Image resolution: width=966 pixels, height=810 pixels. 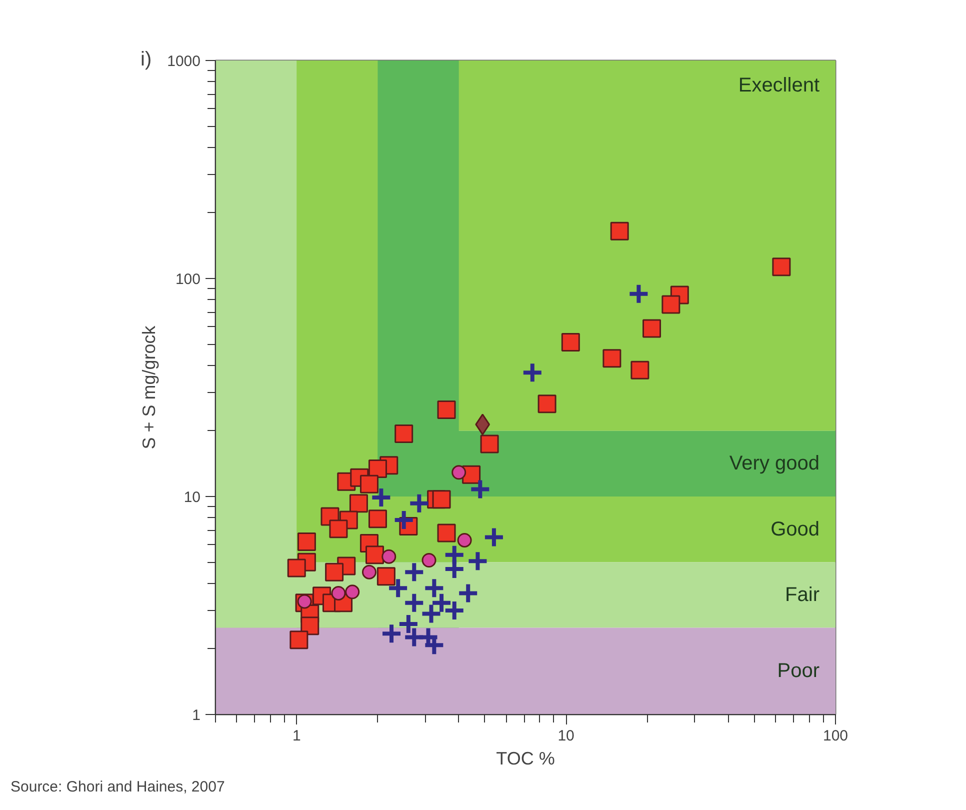 I want to click on y-tick-label: 1, so click(x=196, y=715).